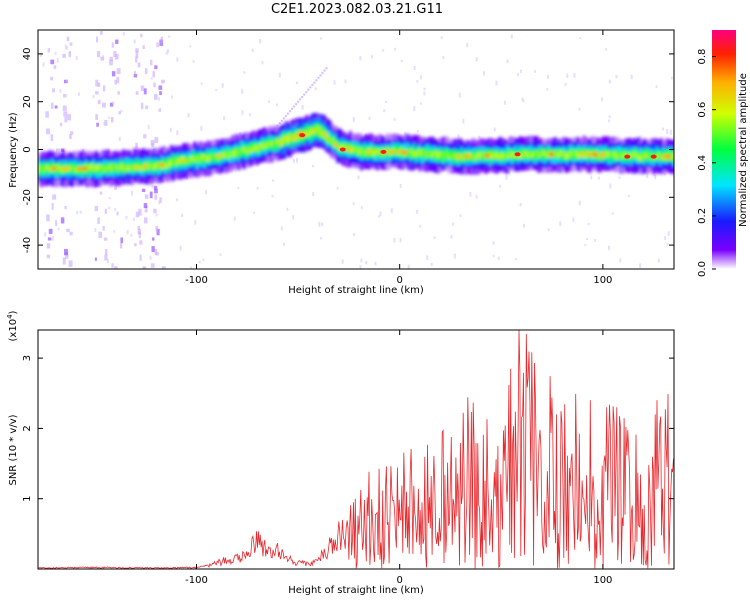 Image resolution: width=750 pixels, height=600 pixels. Describe the element at coordinates (399, 580) in the screenshot. I see `x-tick-label: 0` at that location.